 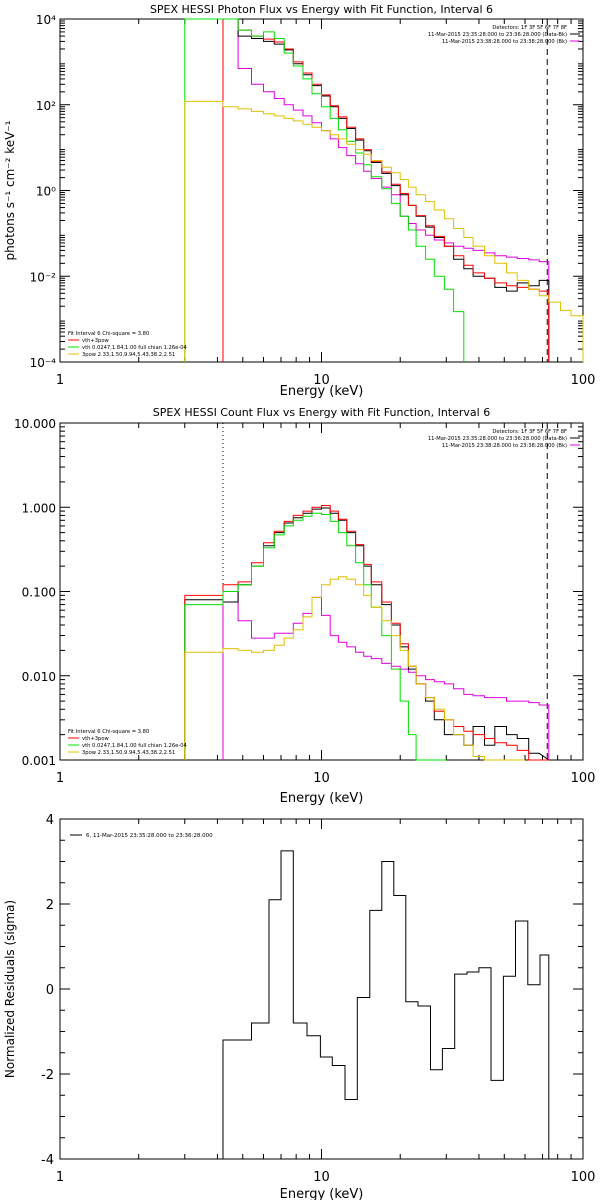 What do you see at coordinates (47, 1160) in the screenshot?
I see `y-tick-label: -4` at bounding box center [47, 1160].